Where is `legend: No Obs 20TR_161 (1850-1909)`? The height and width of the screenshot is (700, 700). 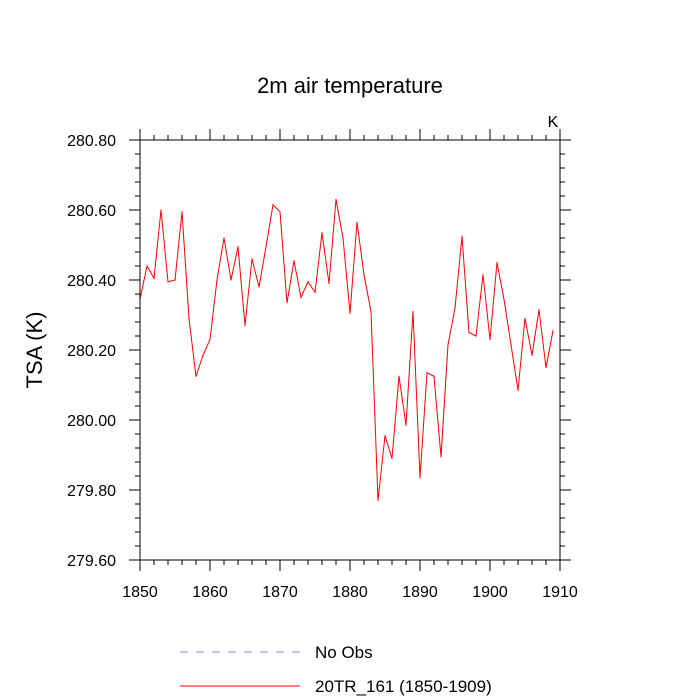
legend: No Obs 20TR_161 (1850-1909) is located at coordinates (336, 669).